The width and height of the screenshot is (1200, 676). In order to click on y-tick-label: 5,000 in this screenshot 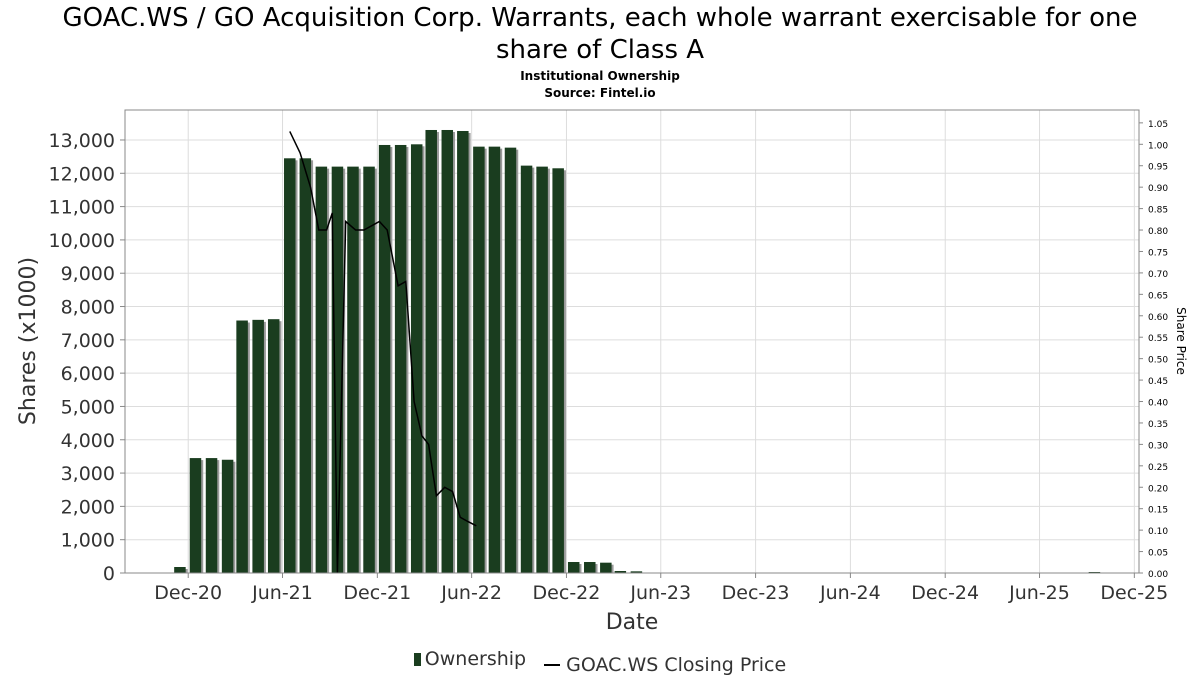, I will do `click(88, 407)`.